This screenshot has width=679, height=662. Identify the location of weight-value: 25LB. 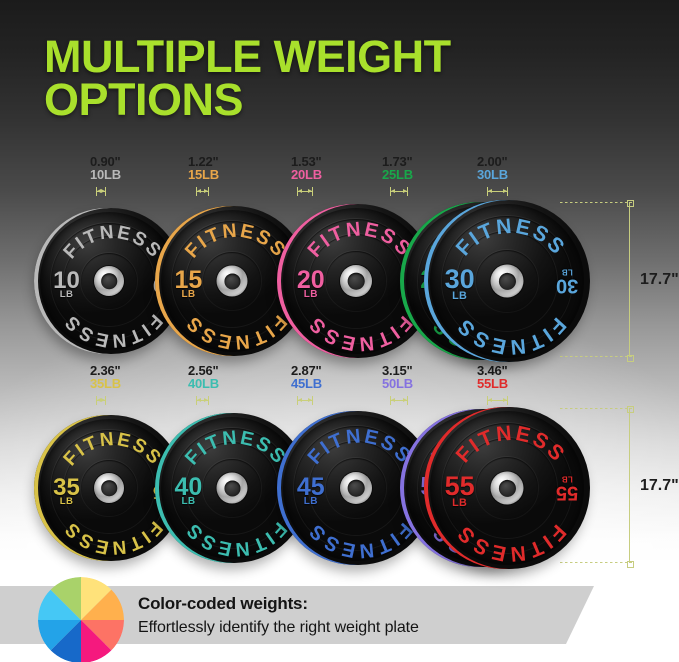
(397, 175).